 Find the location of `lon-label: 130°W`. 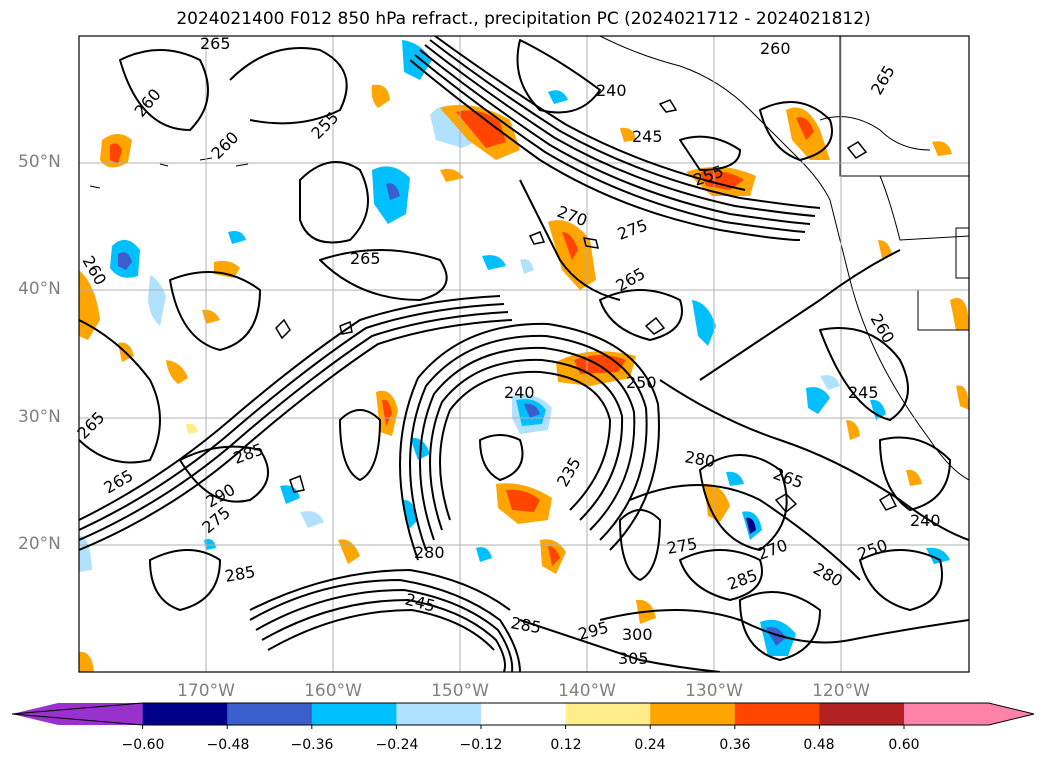

lon-label: 130°W is located at coordinates (714, 691).